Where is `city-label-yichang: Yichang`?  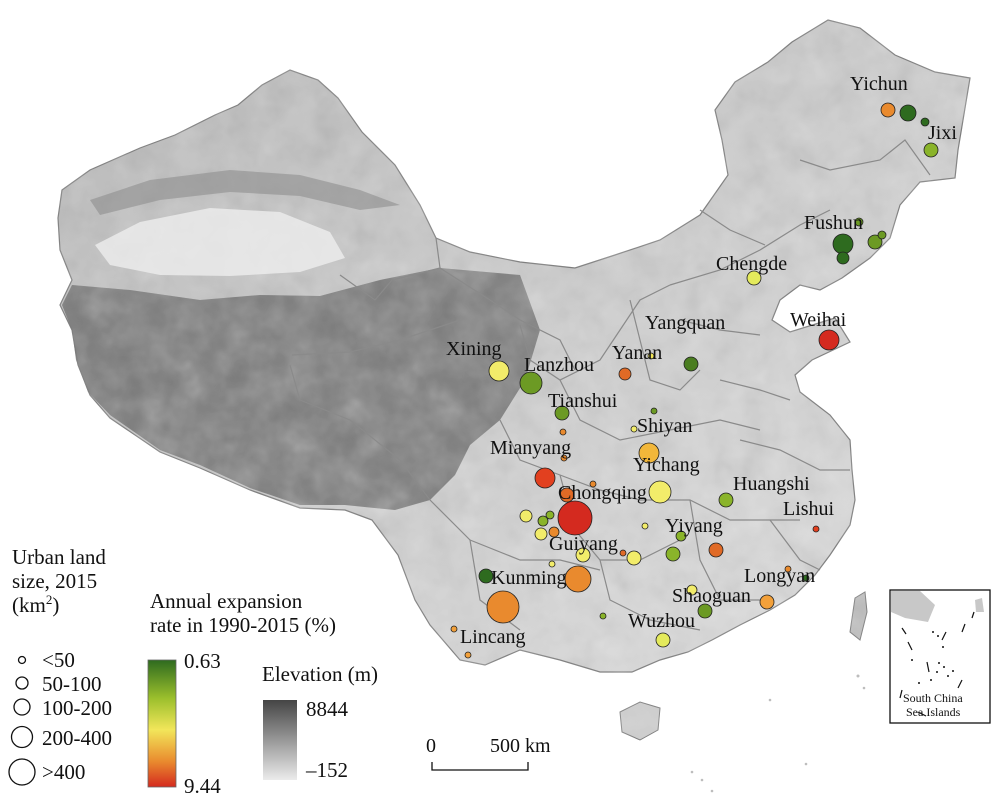
city-label-yichang: Yichang is located at coordinates (666, 465).